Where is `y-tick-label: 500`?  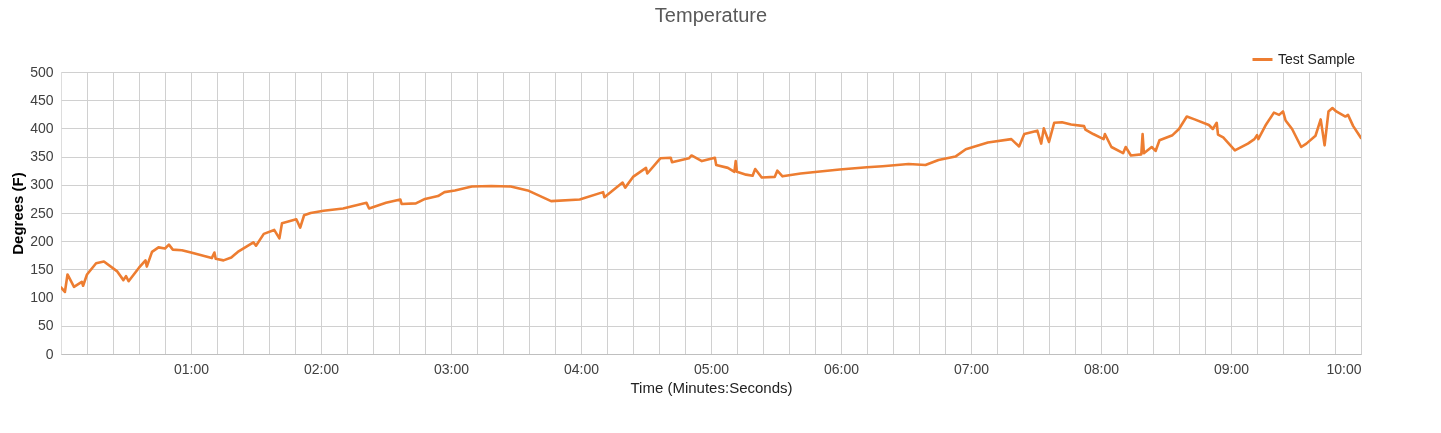 y-tick-label: 500 is located at coordinates (42, 71).